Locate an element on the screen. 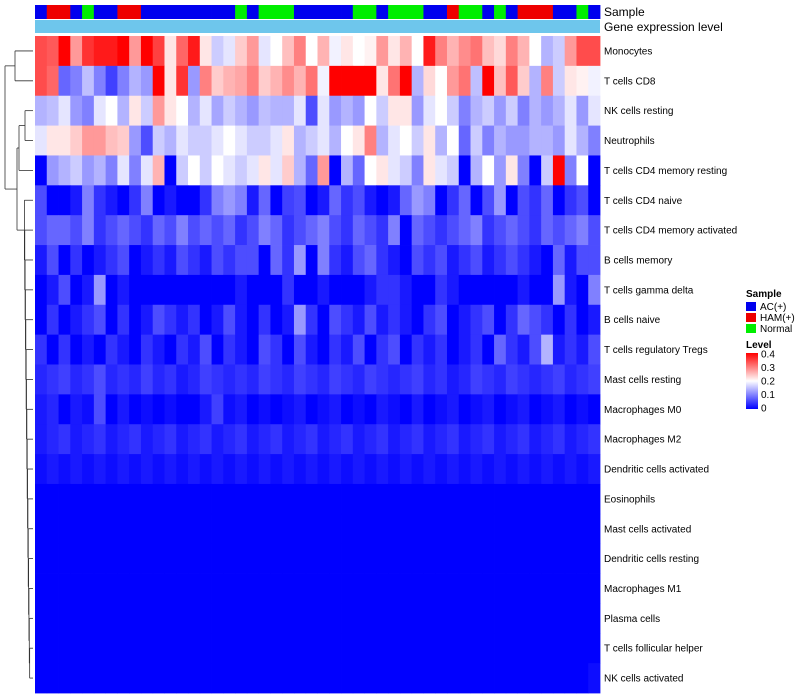 The image size is (800, 700). row-label: T cells CD4 memory activated is located at coordinates (670, 231).